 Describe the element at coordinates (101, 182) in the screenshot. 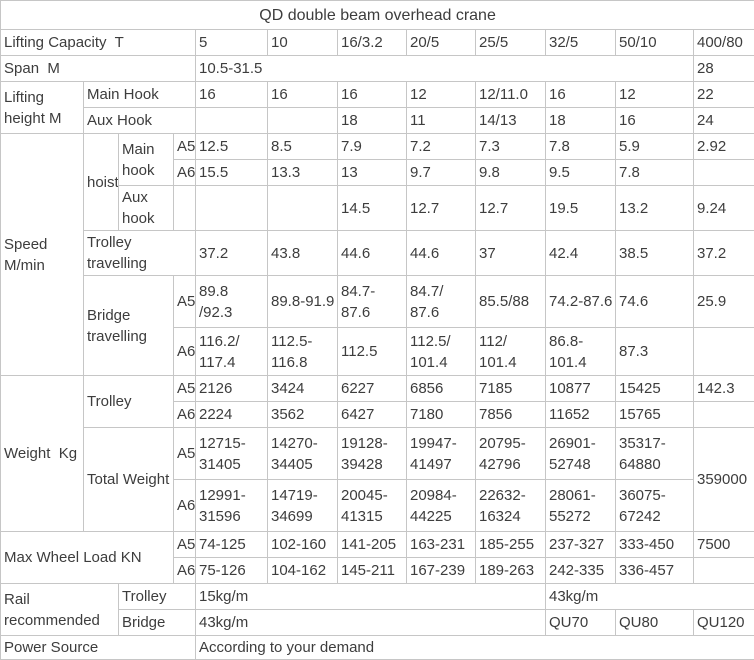

I see `hoist-label: hoist` at that location.